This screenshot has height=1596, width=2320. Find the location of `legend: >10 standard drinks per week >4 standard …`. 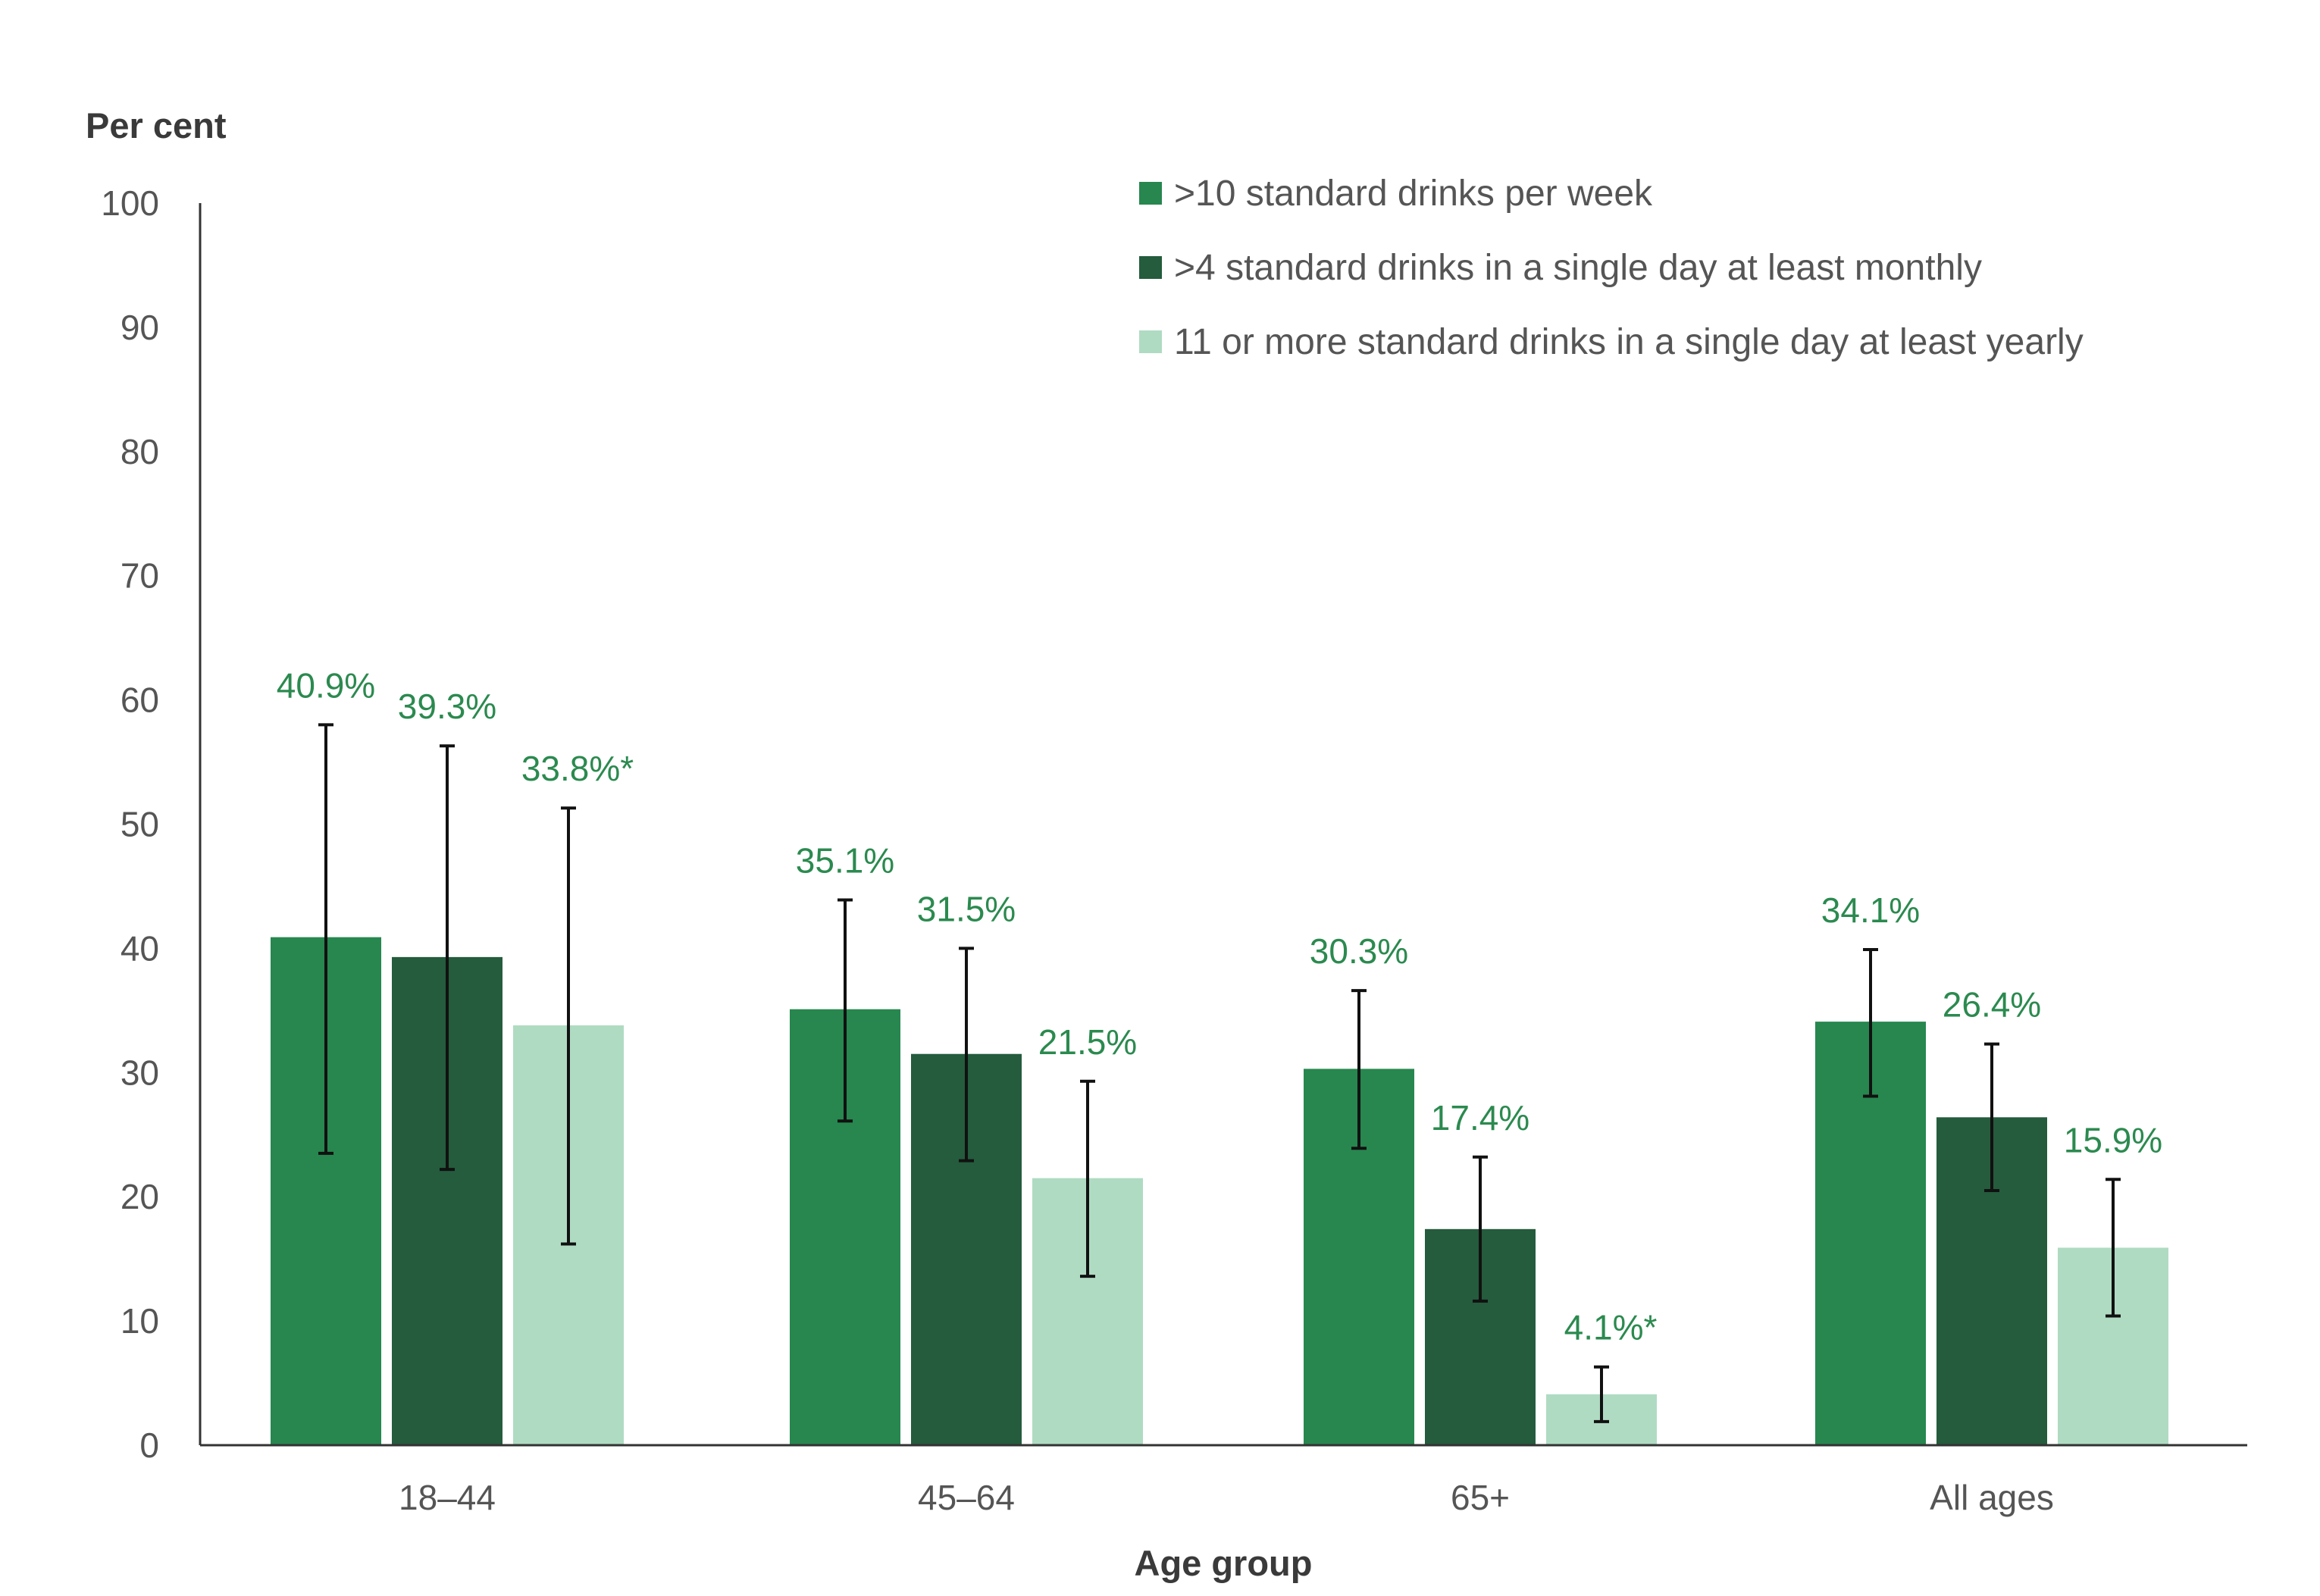

legend: >10 standard drinks per week >4 standard … is located at coordinates (1611, 268).